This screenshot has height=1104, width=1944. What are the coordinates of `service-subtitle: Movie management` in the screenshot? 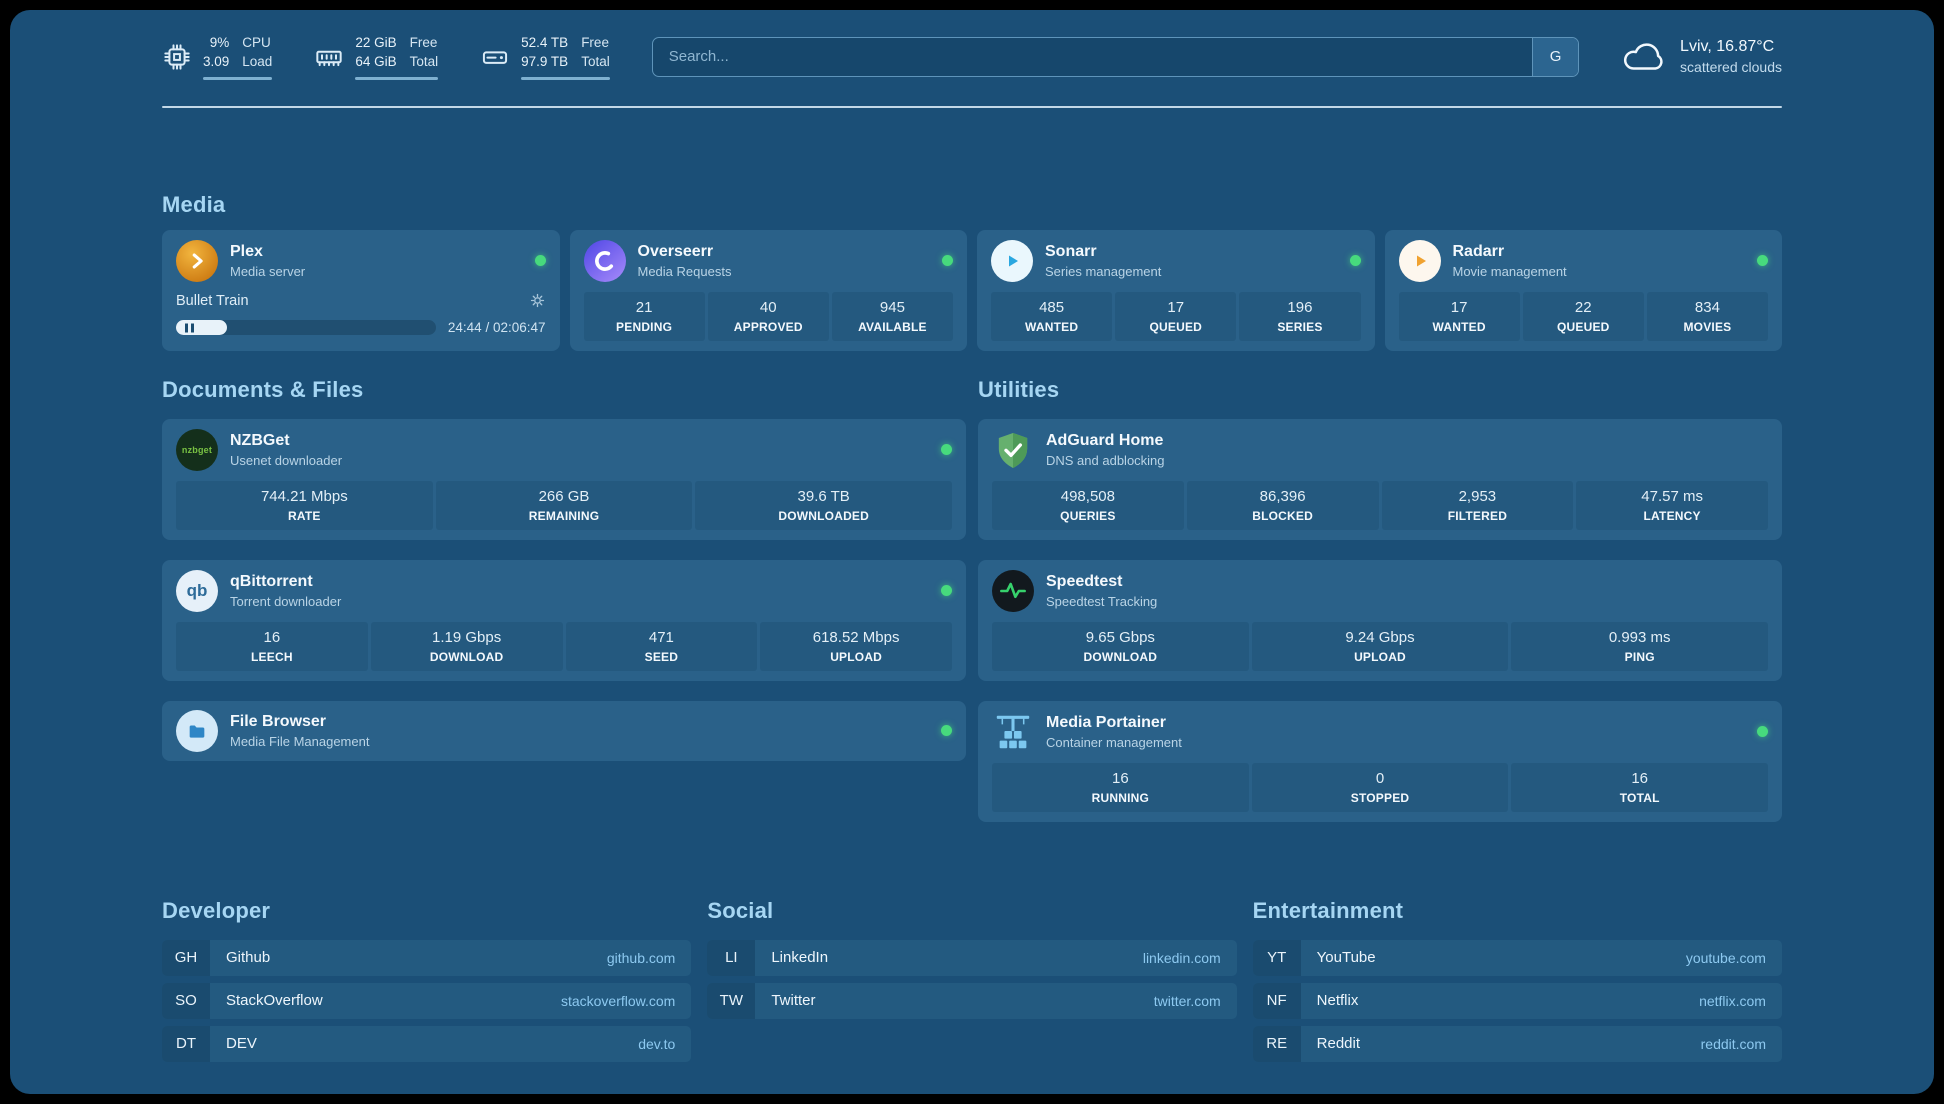 It's located at (1509, 271).